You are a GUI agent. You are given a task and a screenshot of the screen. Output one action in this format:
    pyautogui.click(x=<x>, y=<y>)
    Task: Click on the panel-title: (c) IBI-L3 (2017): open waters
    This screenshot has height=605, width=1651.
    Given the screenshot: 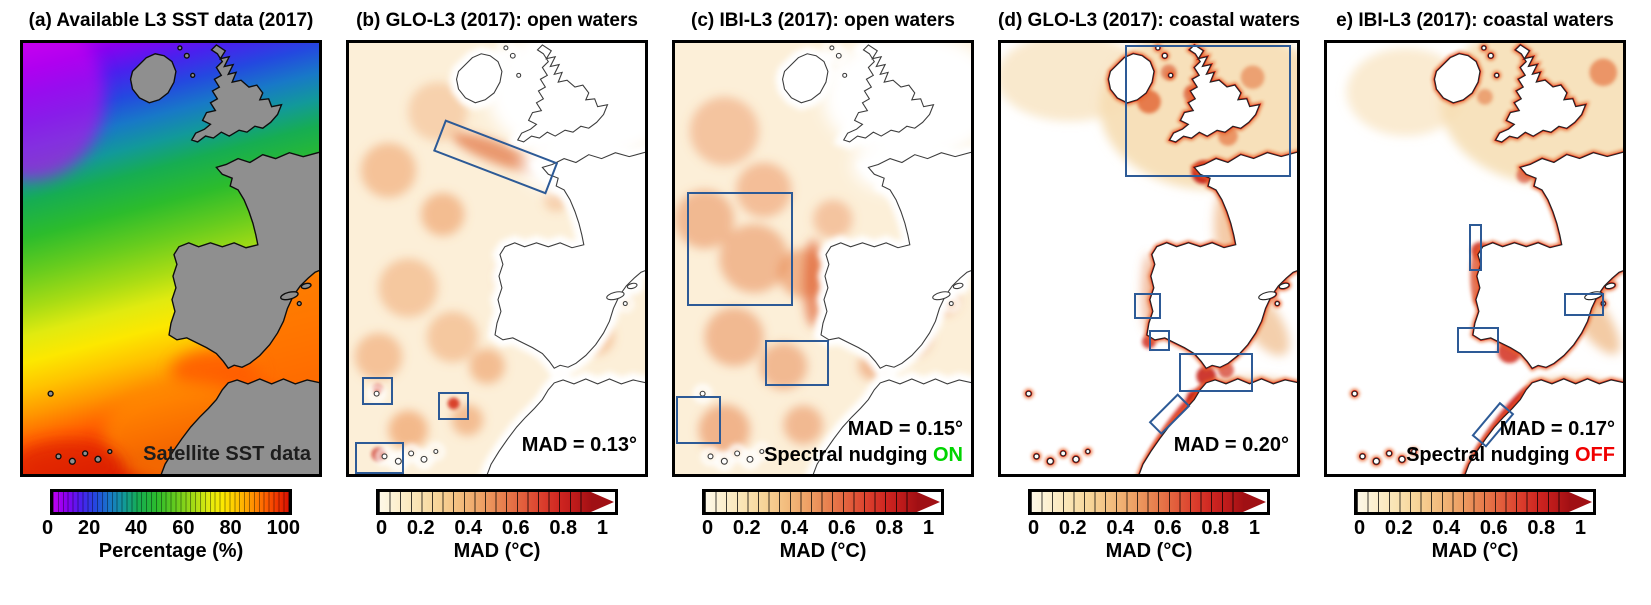 What is the action you would take?
    pyautogui.click(x=823, y=20)
    